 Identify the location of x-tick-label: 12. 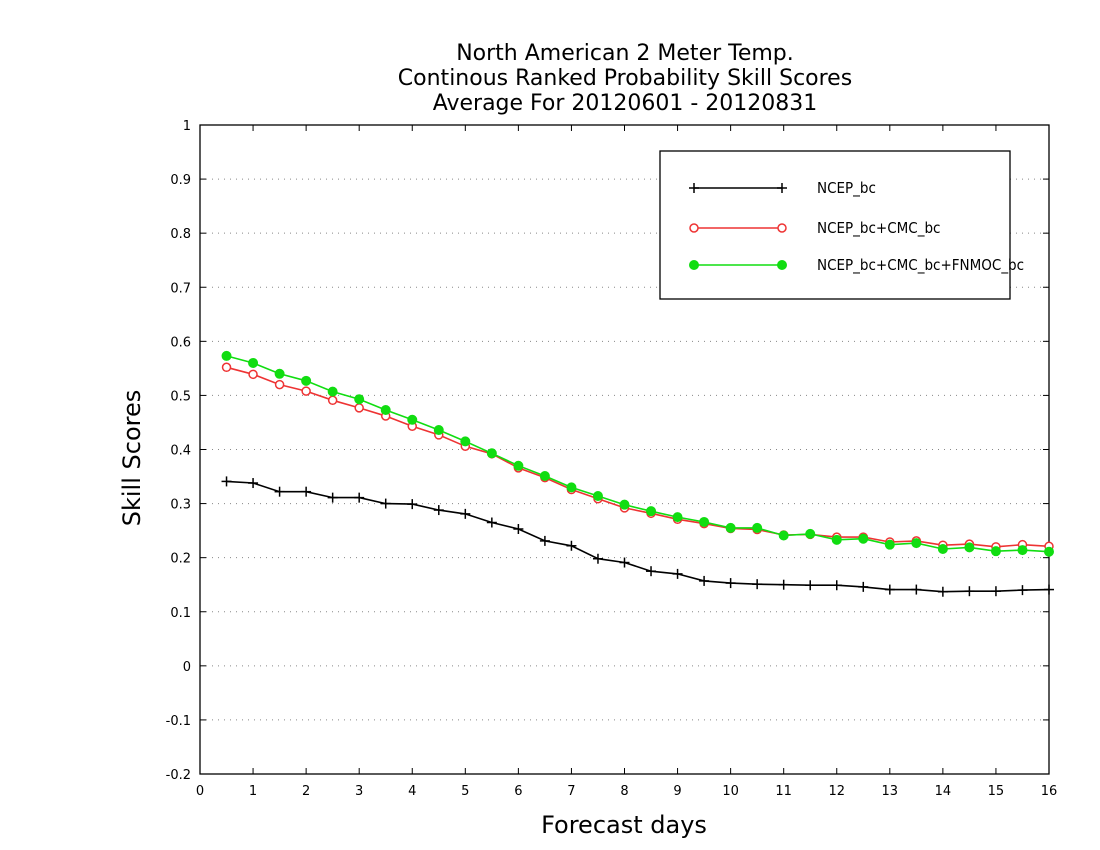
(836, 791).